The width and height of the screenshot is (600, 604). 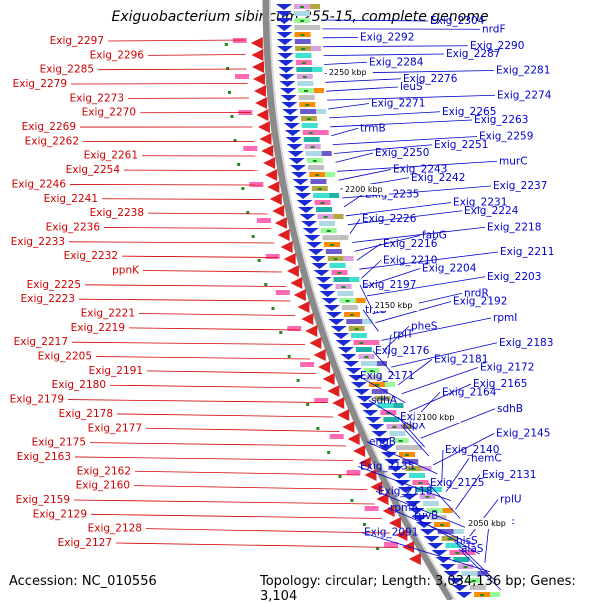 What do you see at coordinates (469, 392) in the screenshot?
I see `gene-label: Exig_2164` at bounding box center [469, 392].